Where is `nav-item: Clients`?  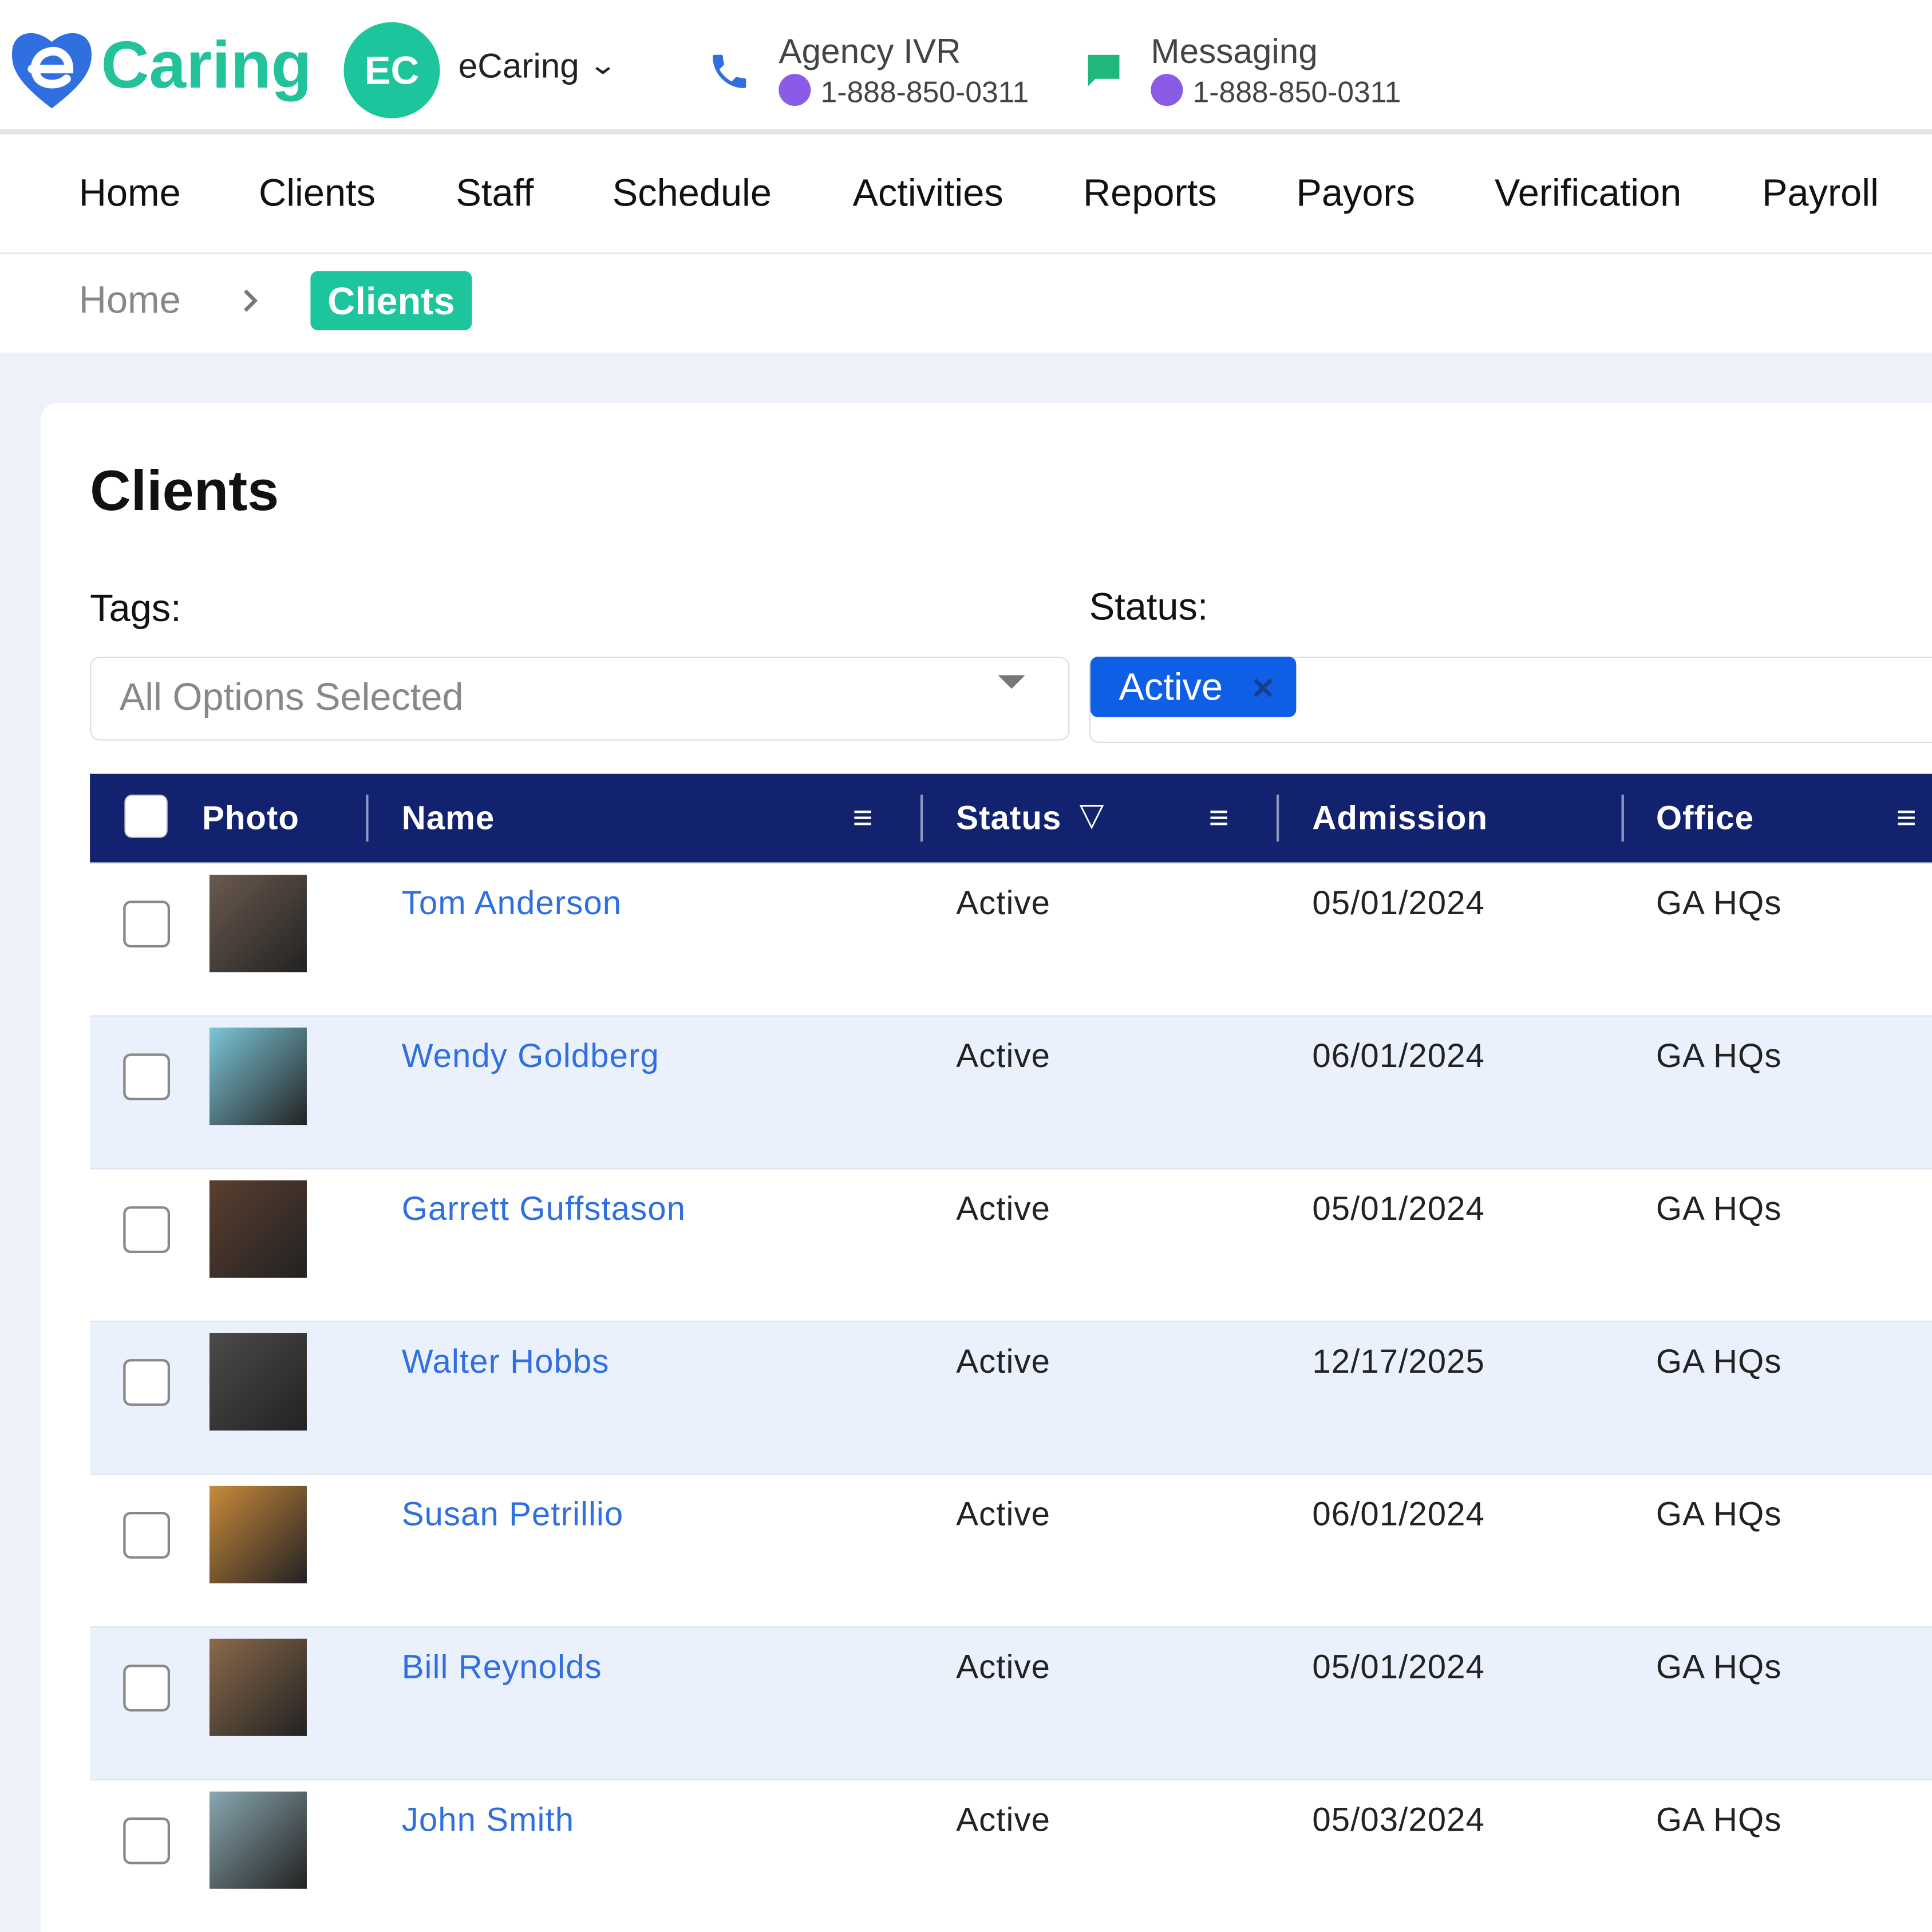 nav-item: Clients is located at coordinates (317, 193).